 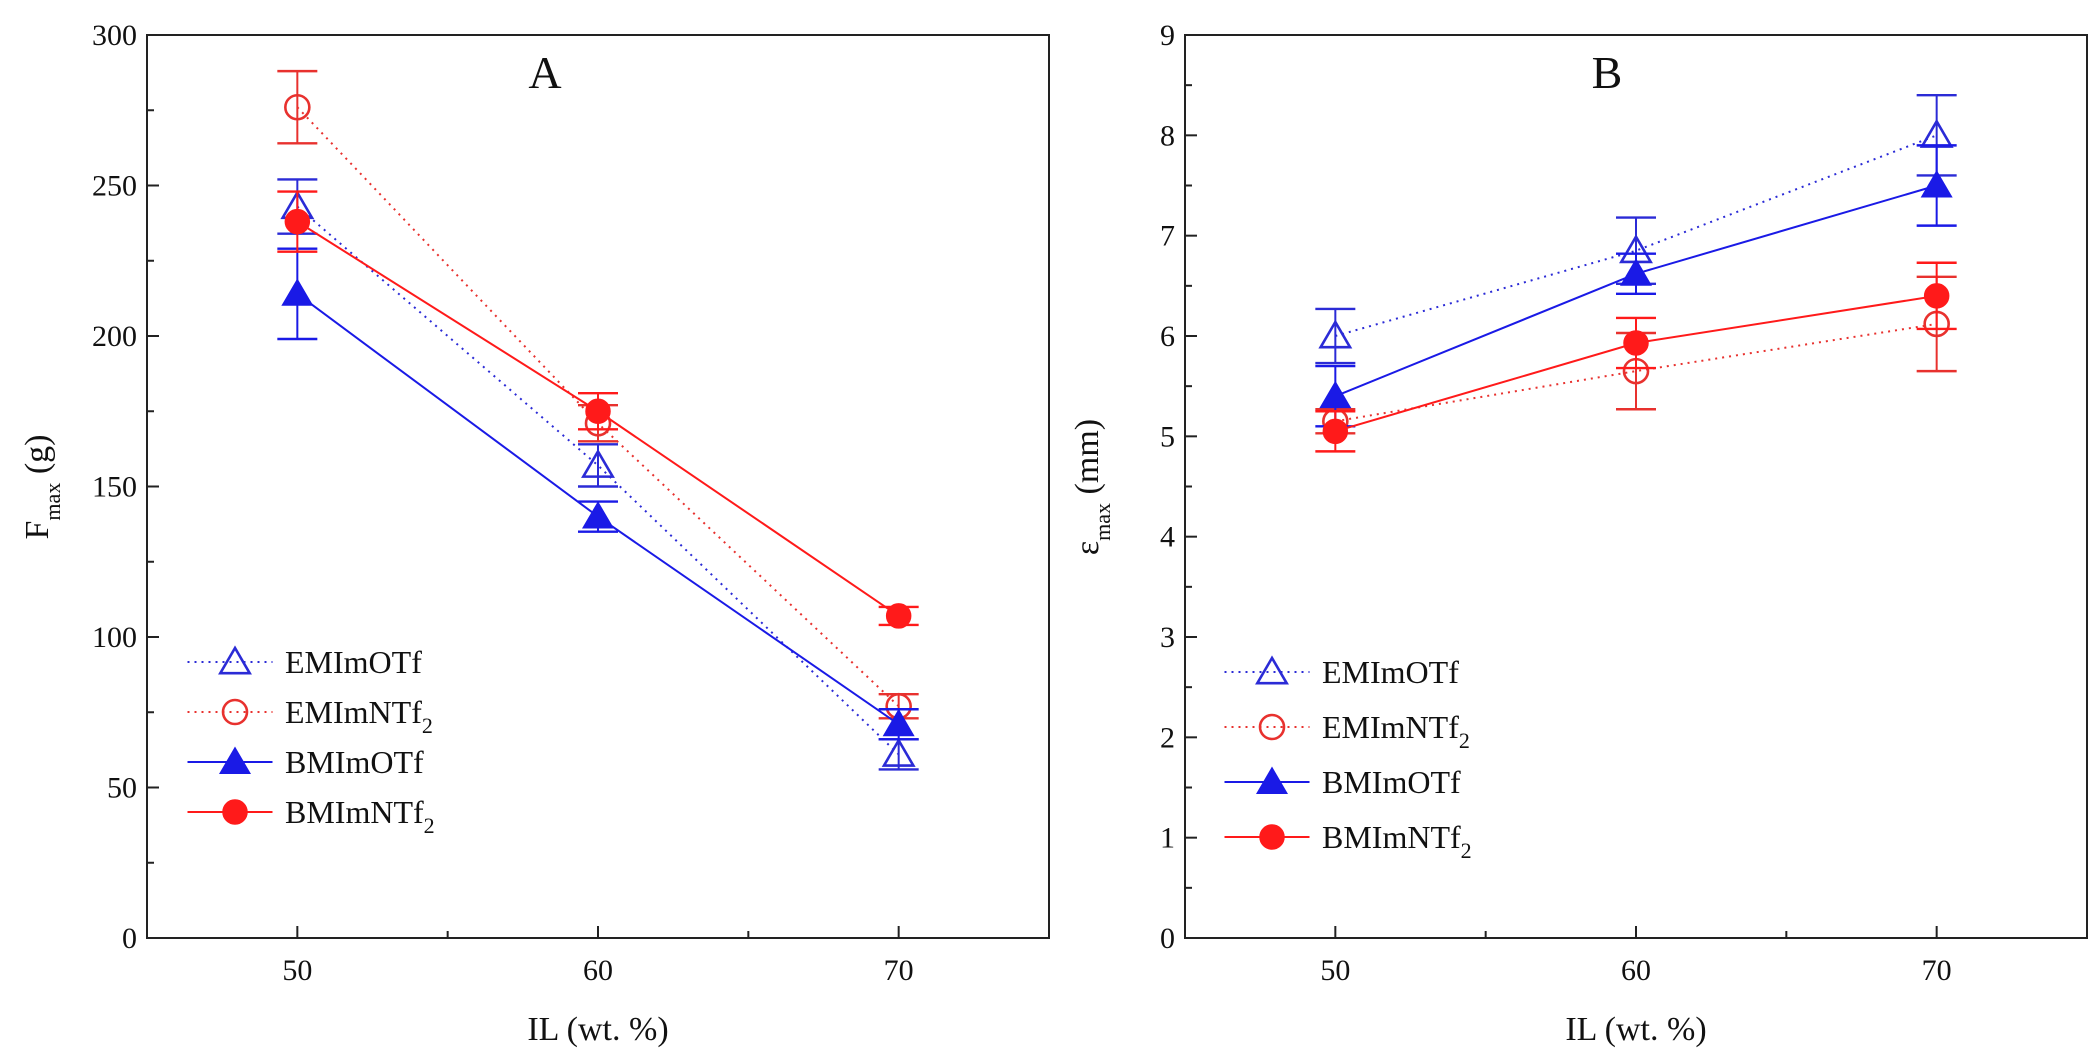 What do you see at coordinates (1607, 72) in the screenshot?
I see `panel-label: B` at bounding box center [1607, 72].